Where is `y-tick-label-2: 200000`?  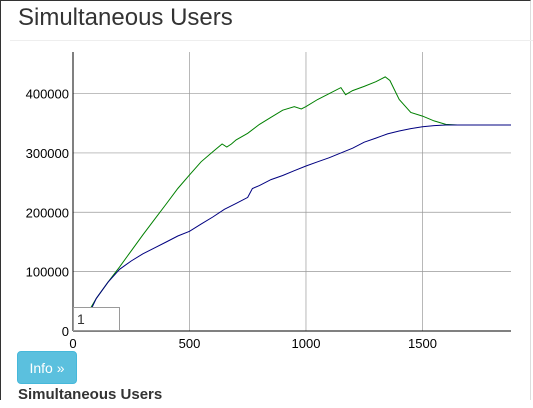 y-tick-label-2: 200000 is located at coordinates (47, 212).